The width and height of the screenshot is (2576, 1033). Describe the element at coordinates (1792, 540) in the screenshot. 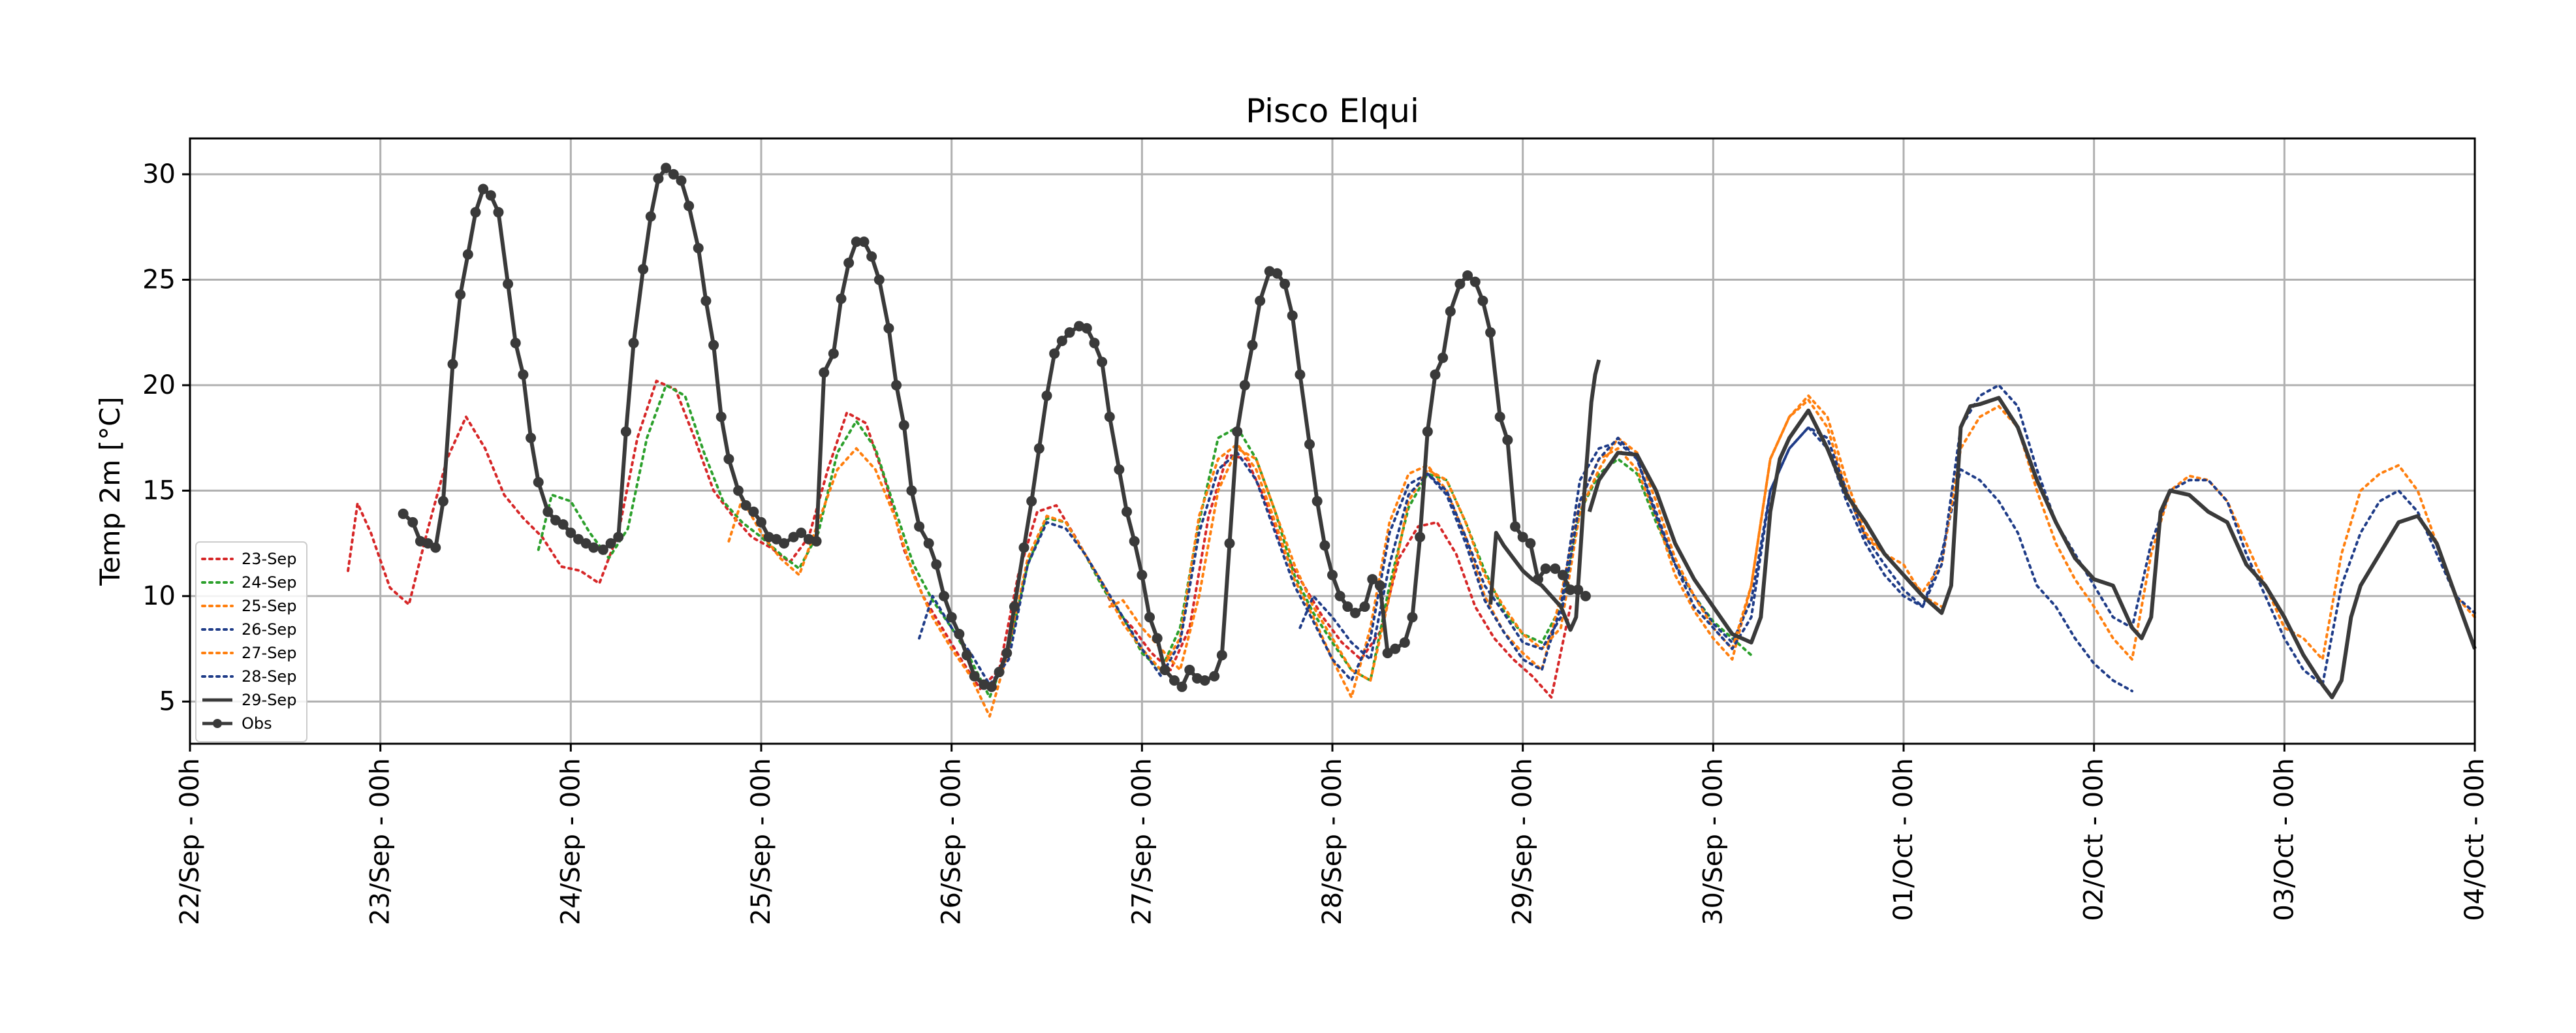

I see `series-line-27-sep` at that location.